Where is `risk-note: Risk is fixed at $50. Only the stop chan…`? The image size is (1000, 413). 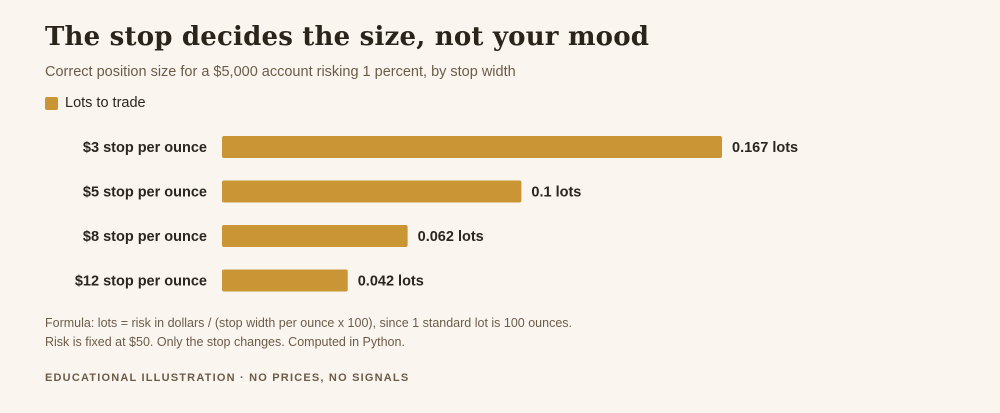
risk-note: Risk is fixed at $50. Only the stop chan… is located at coordinates (225, 342).